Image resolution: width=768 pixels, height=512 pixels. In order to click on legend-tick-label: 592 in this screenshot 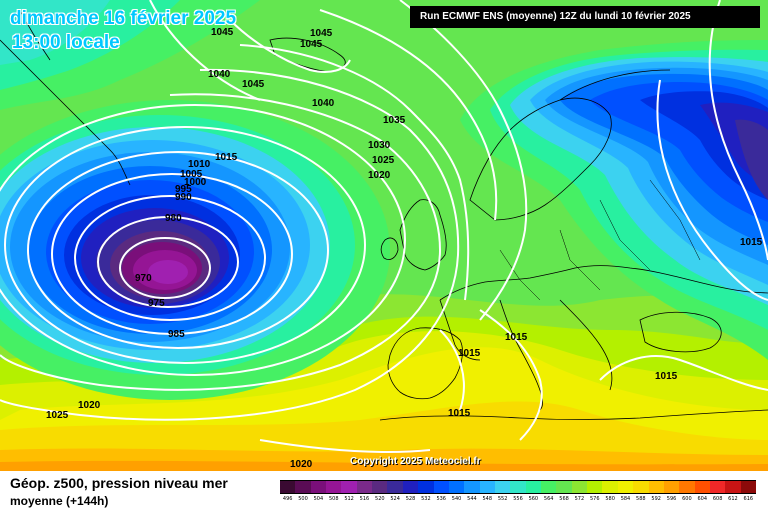, I will do `click(656, 499)`.